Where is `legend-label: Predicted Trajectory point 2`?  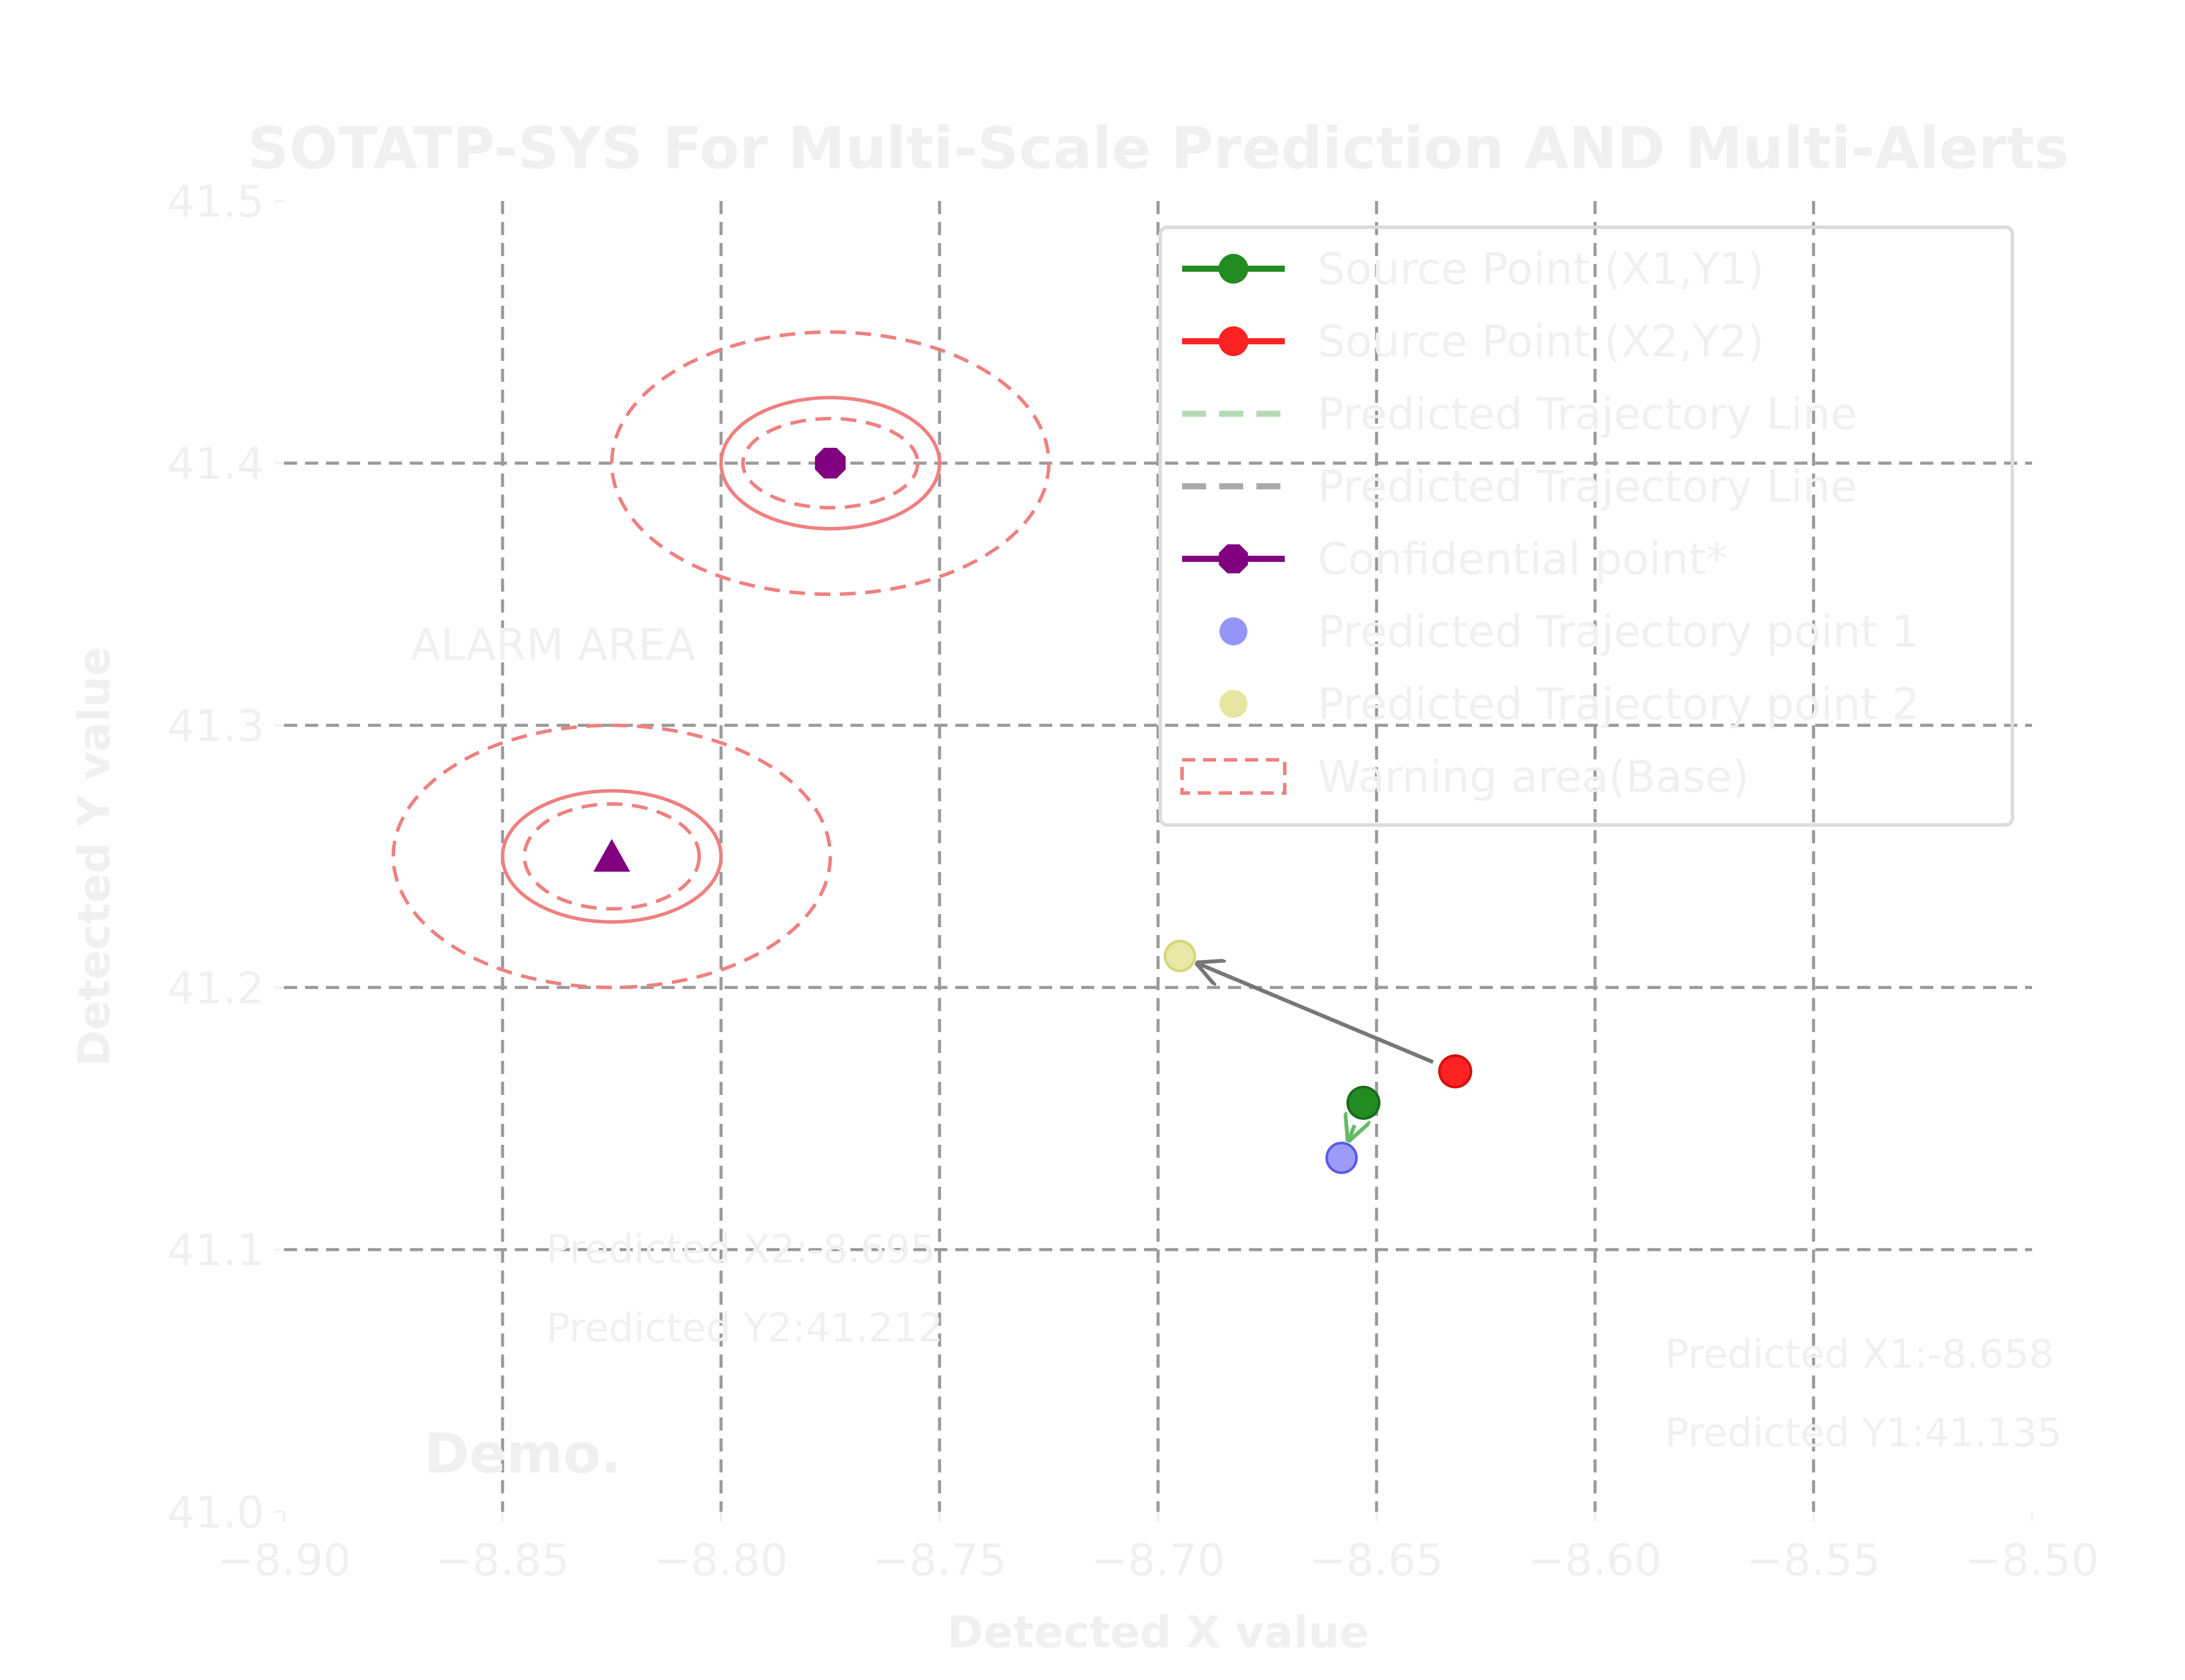
legend-label: Predicted Trajectory point 2 is located at coordinates (1618, 705).